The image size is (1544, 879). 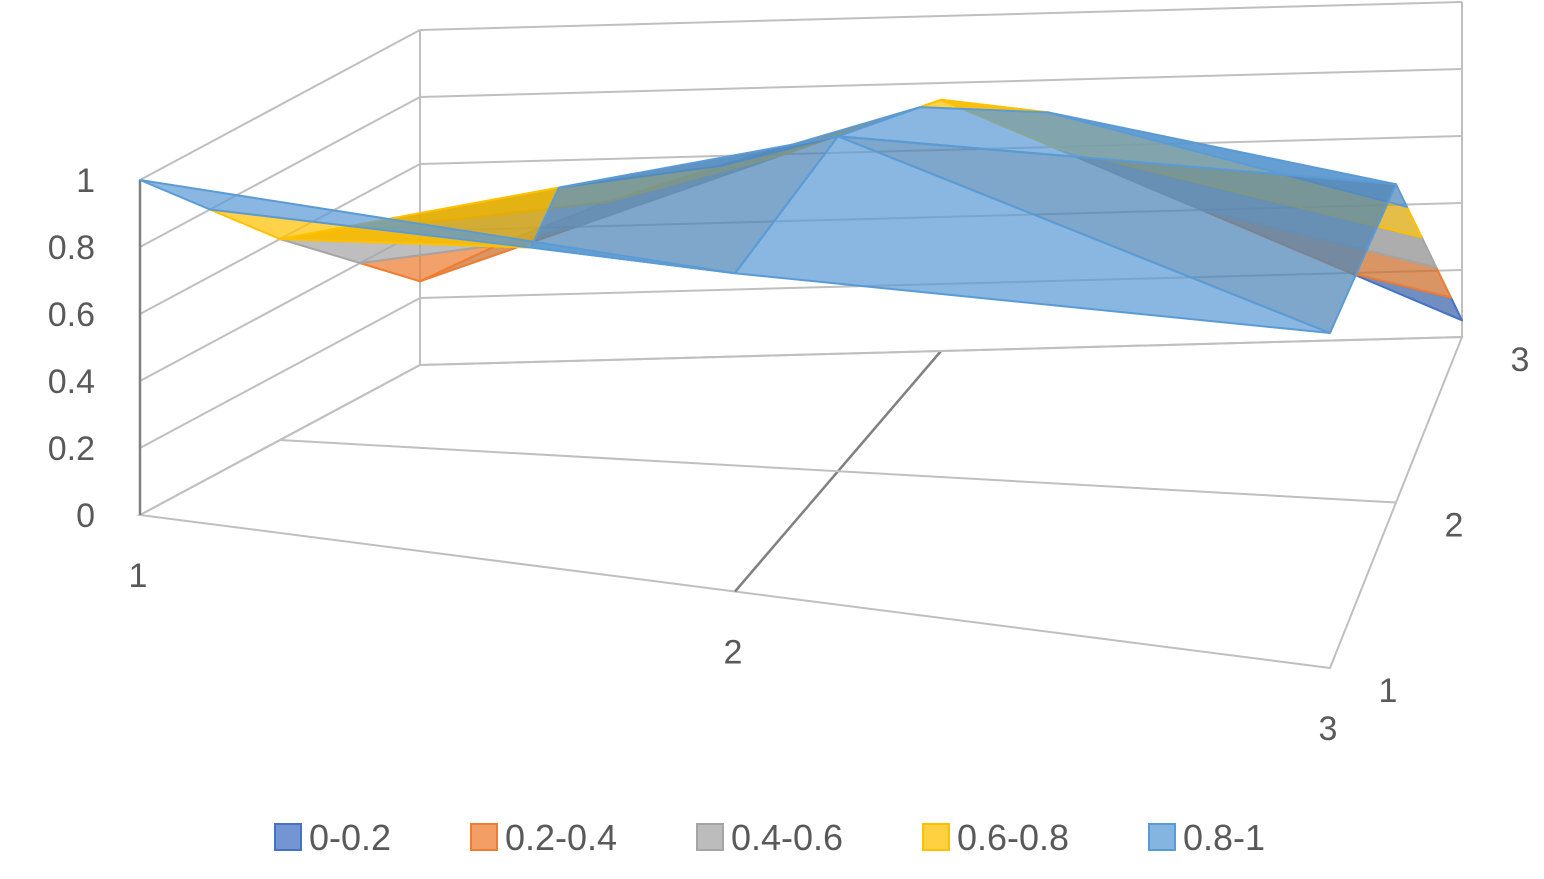 What do you see at coordinates (561, 837) in the screenshot?
I see `legend-label: 0.2-0.4` at bounding box center [561, 837].